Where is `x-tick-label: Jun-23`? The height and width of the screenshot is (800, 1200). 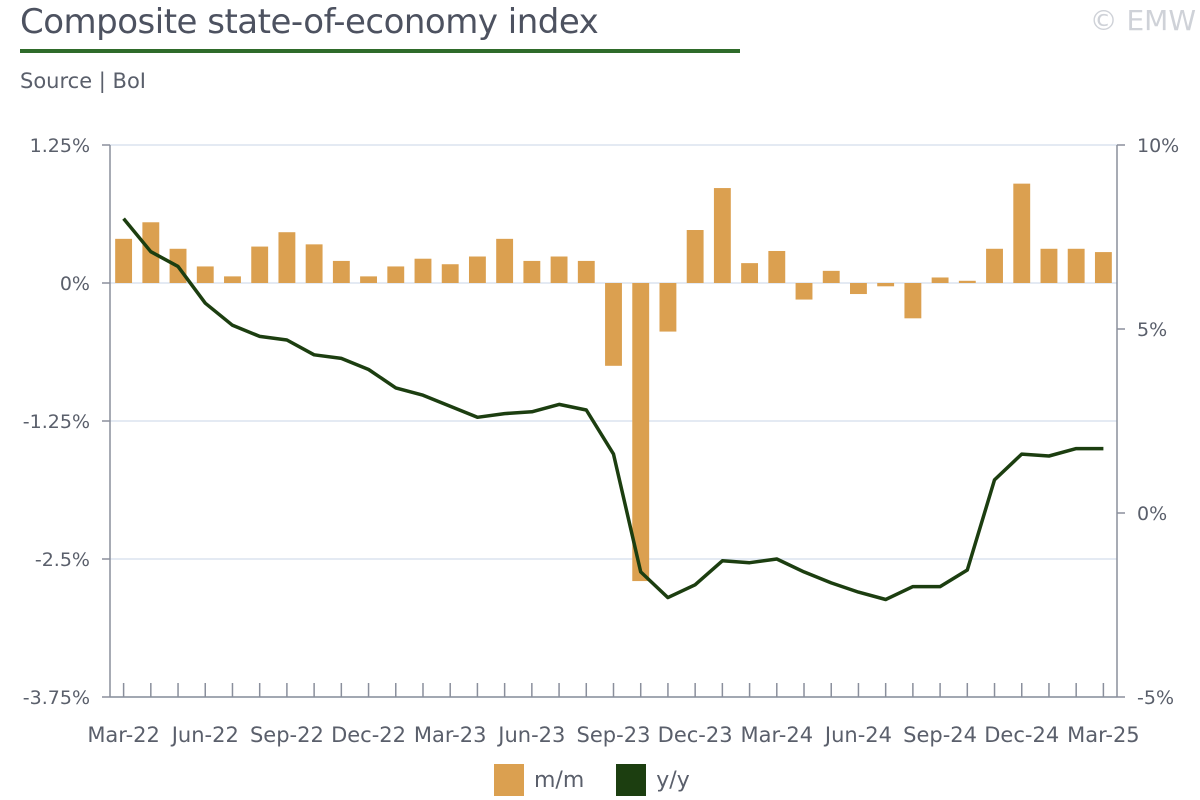
x-tick-label: Jun-23 is located at coordinates (530, 735).